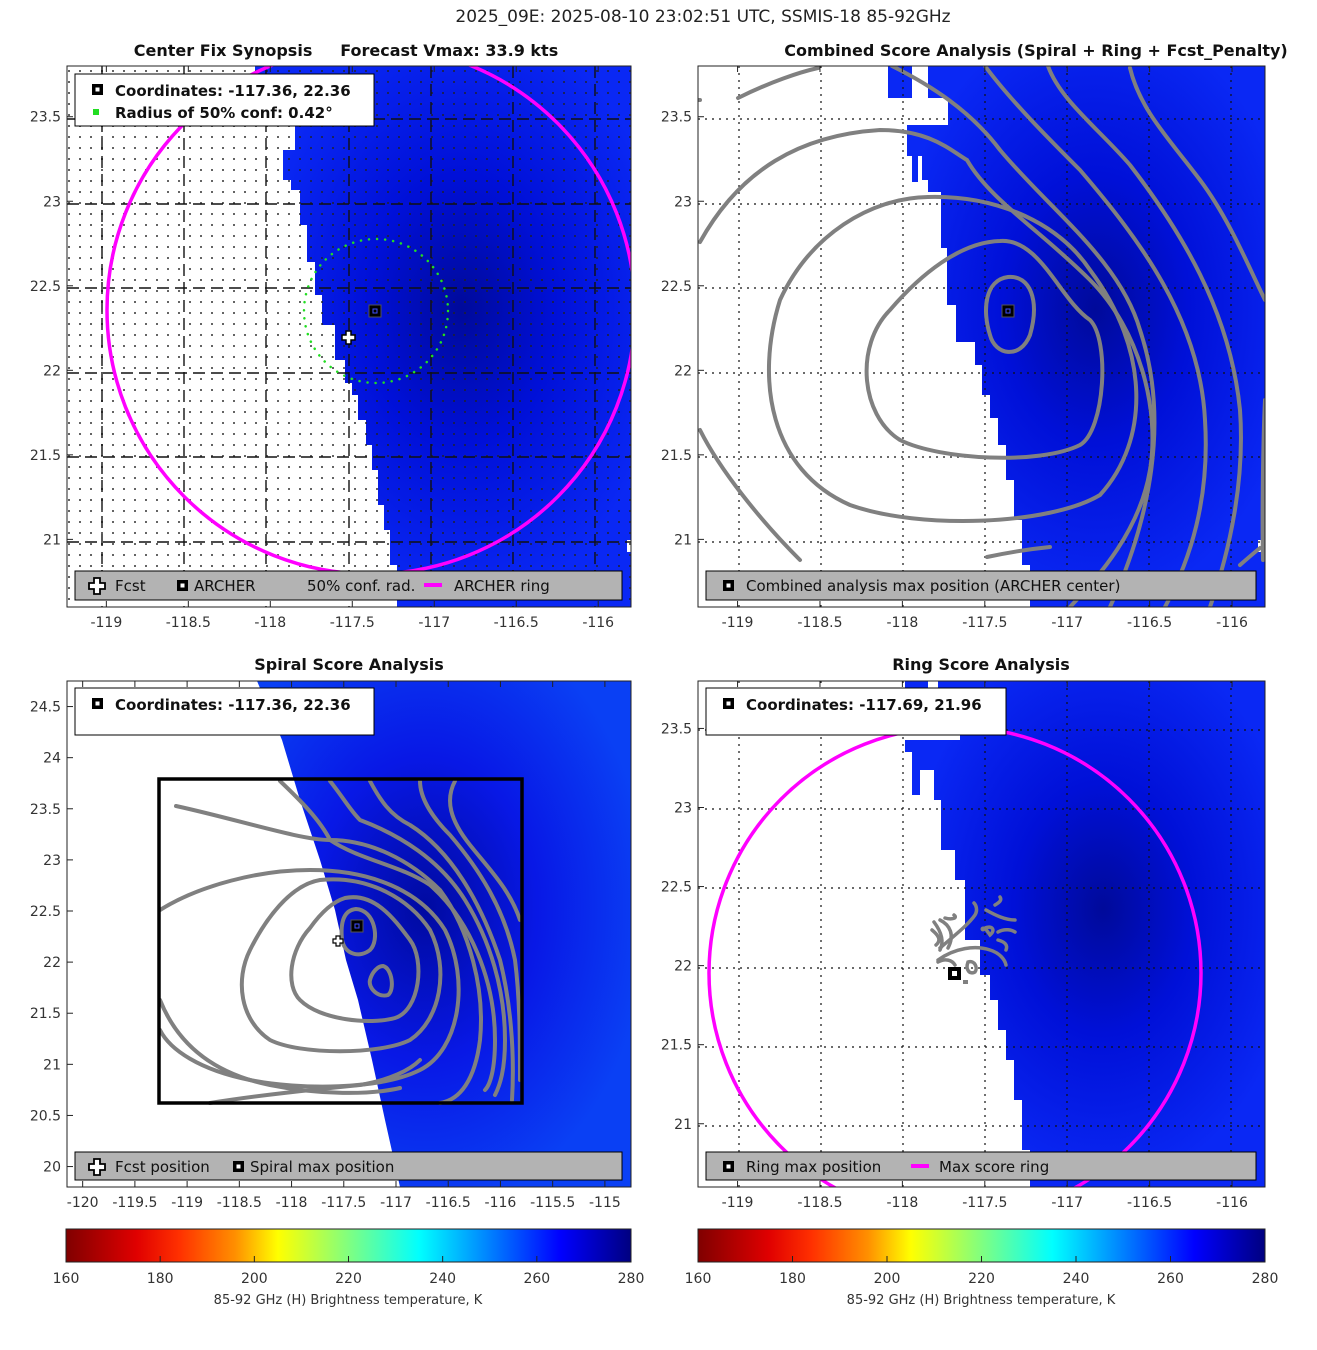  What do you see at coordinates (130, 586) in the screenshot?
I see `legend-fcst: Fcst` at bounding box center [130, 586].